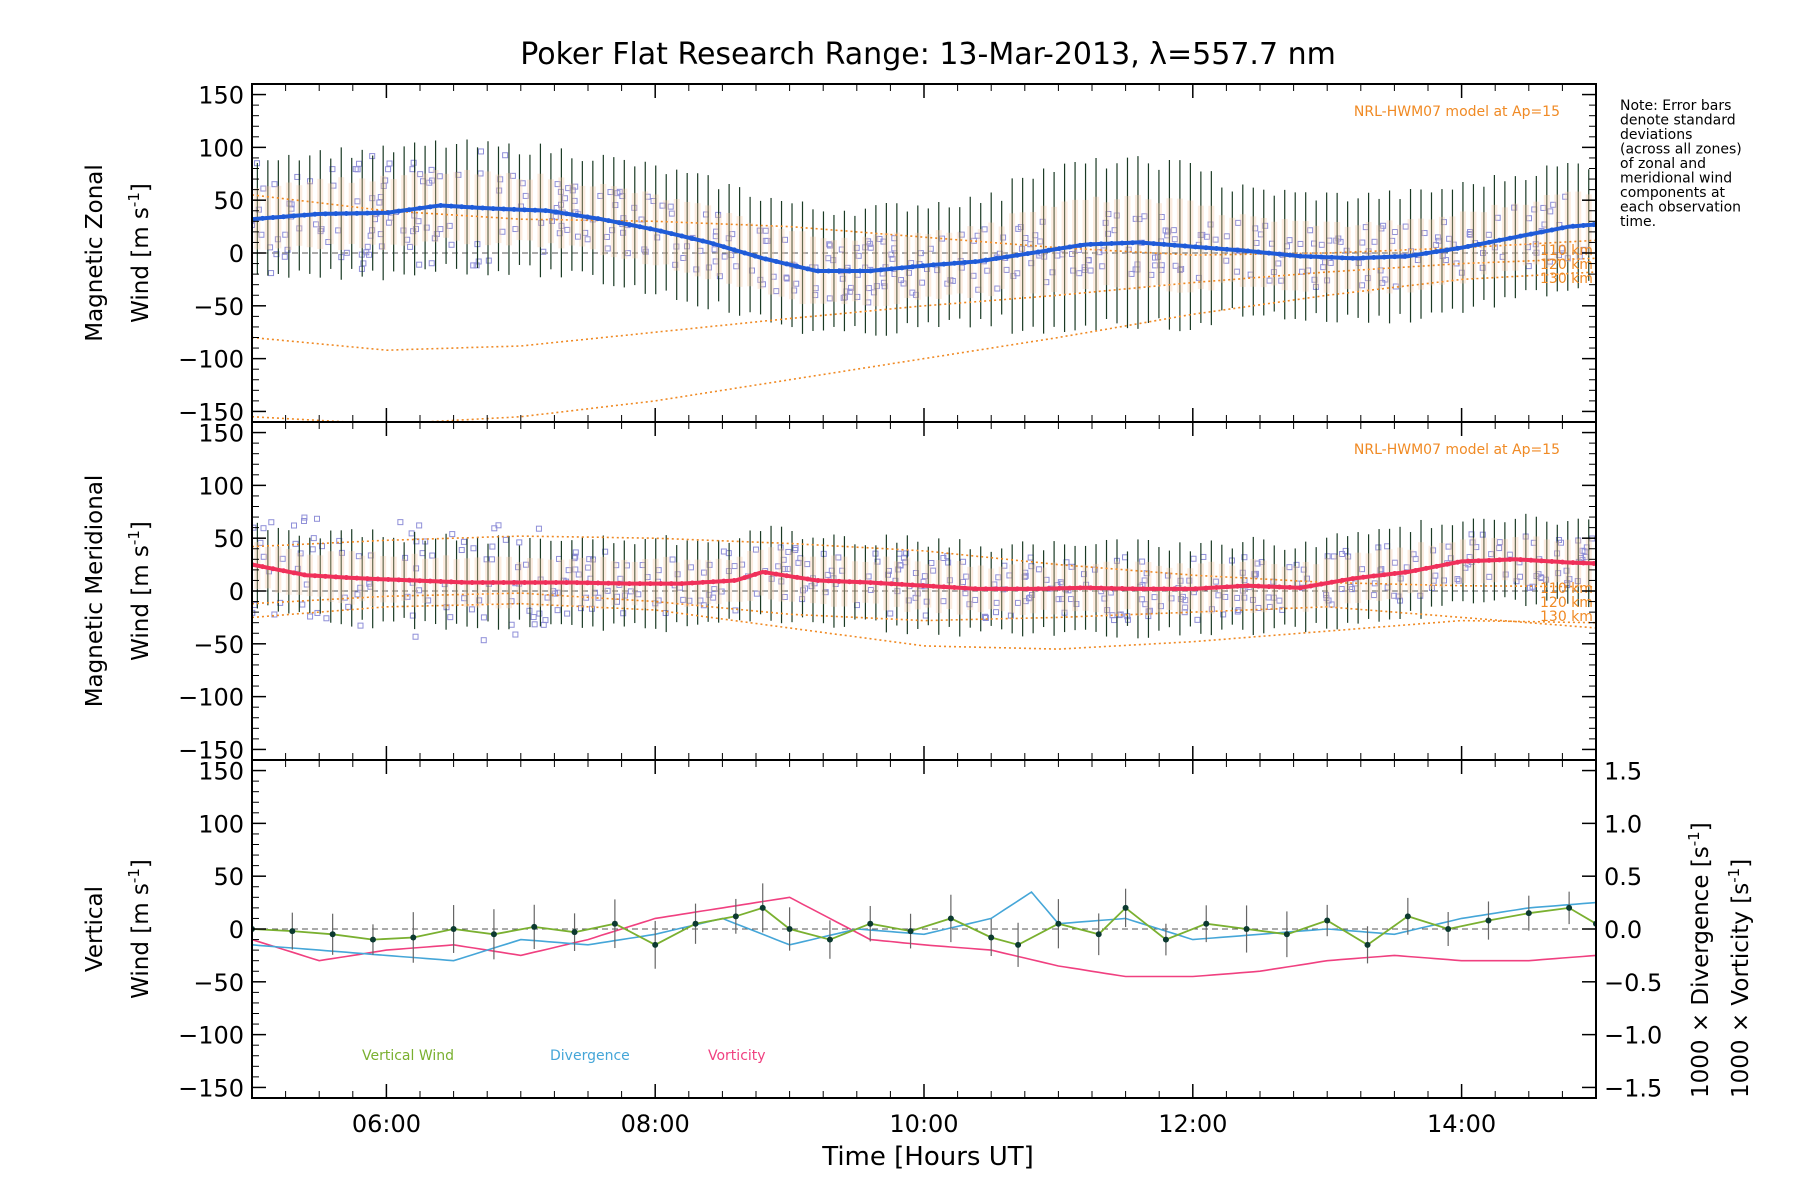 This screenshot has width=1800, height=1200. What do you see at coordinates (1569, 907) in the screenshot?
I see `vertical-wind-point` at bounding box center [1569, 907].